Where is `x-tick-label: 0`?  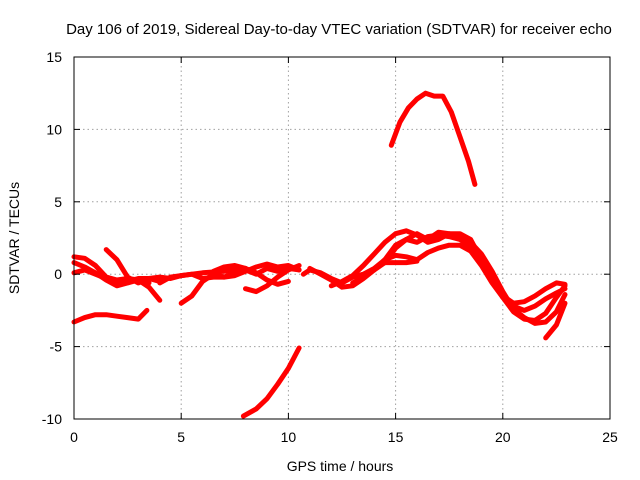 x-tick-label: 0 is located at coordinates (74, 437).